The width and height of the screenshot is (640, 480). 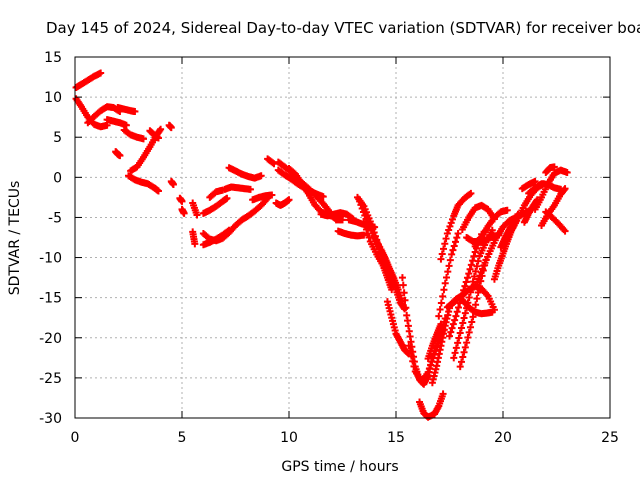 What do you see at coordinates (50, 299) in the screenshot?
I see `y-tick-label: -15` at bounding box center [50, 299].